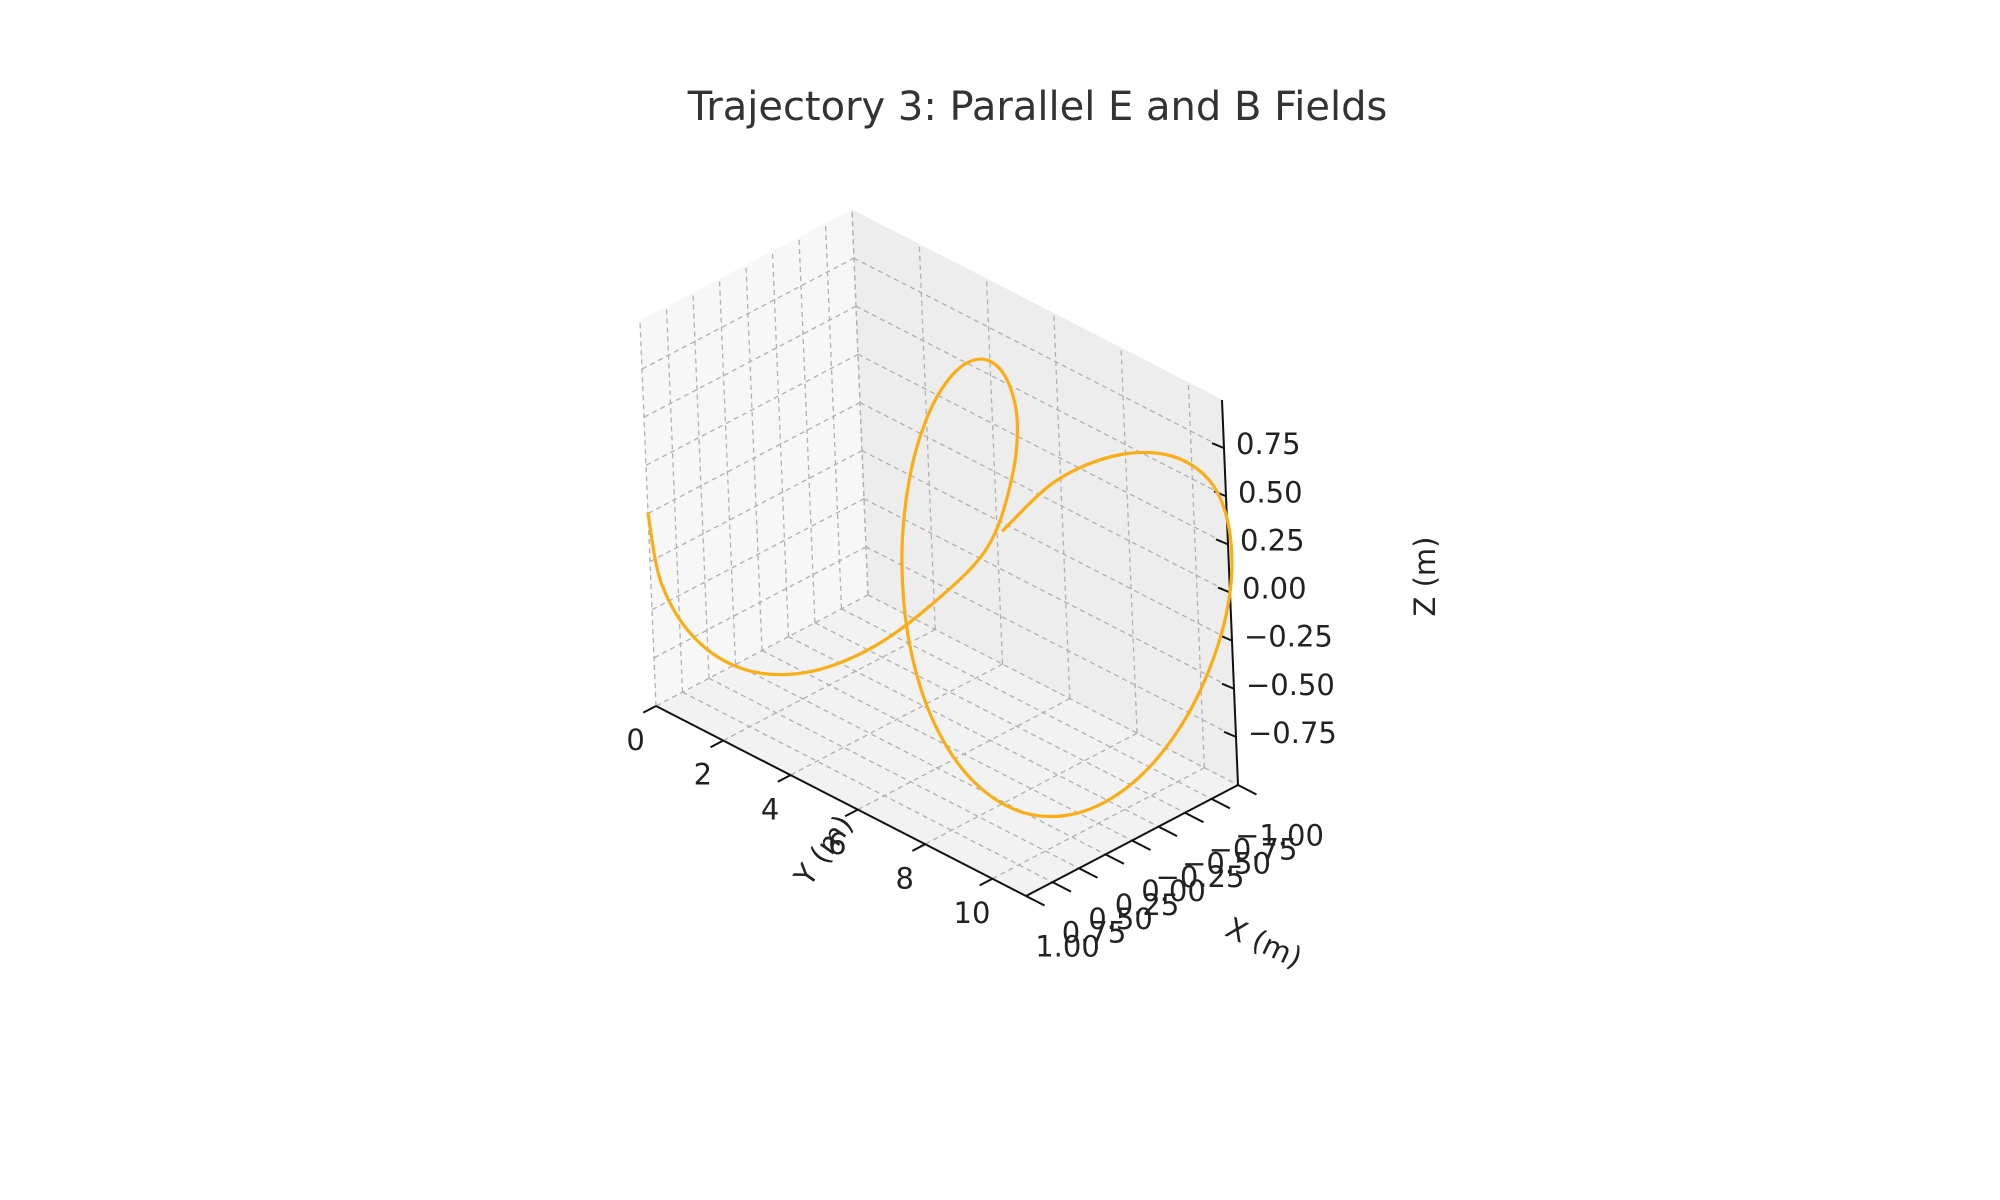 This screenshot has width=2000, height=1200. I want to click on x-tick-label: −0.75, so click(1253, 849).